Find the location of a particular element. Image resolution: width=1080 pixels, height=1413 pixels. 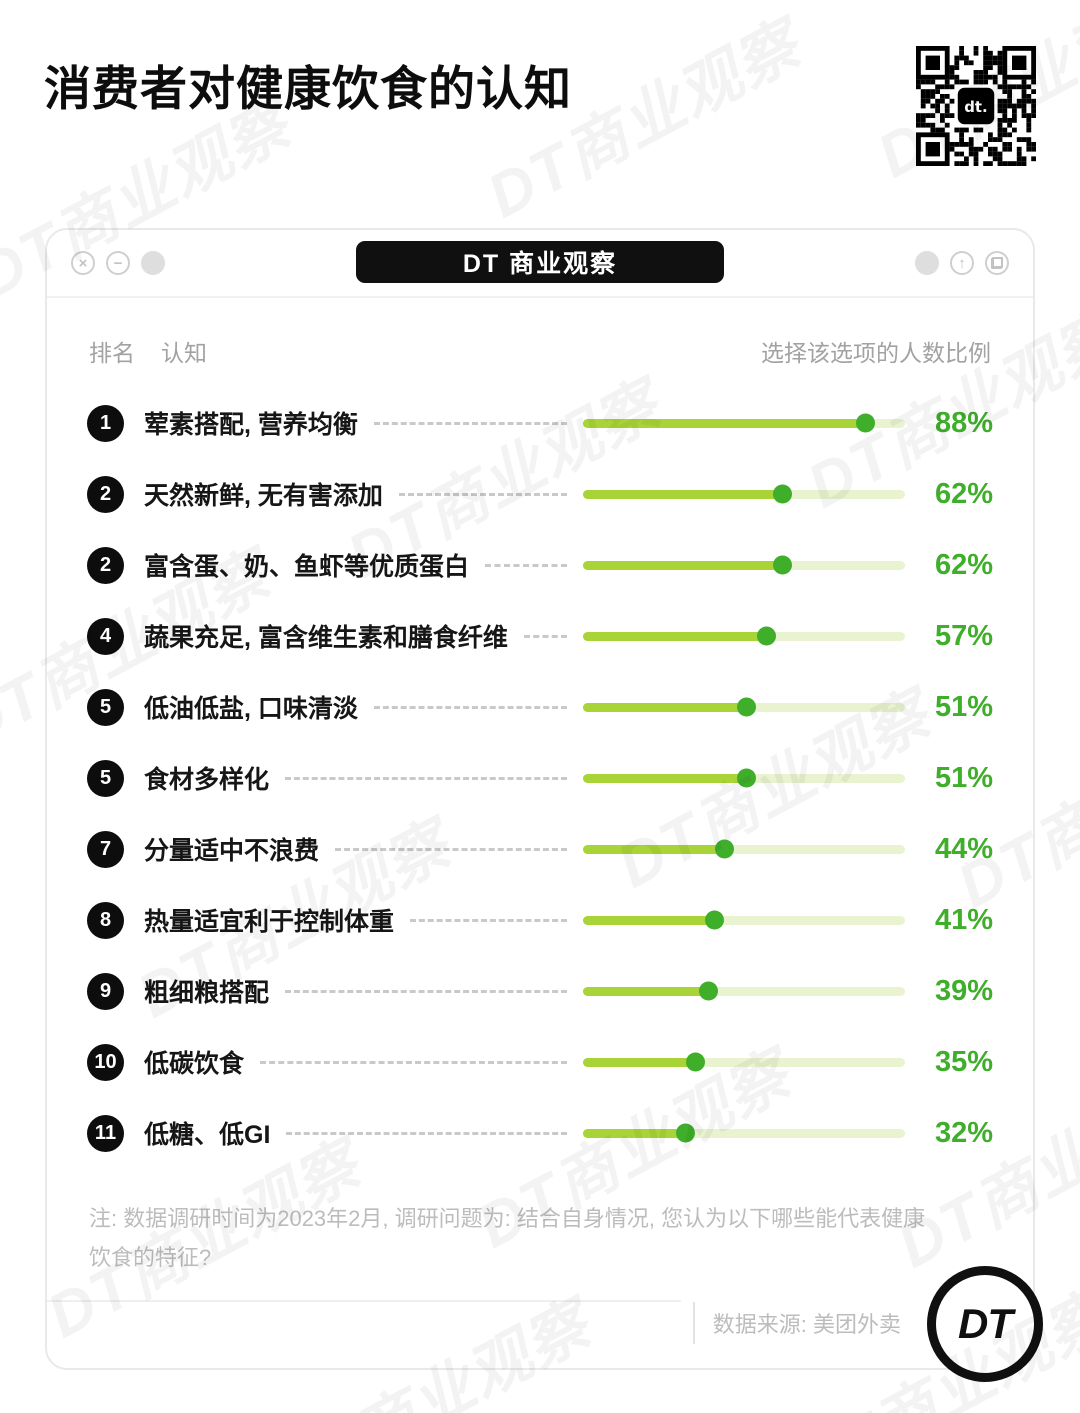

rank-badge: 10 is located at coordinates (105, 1062).